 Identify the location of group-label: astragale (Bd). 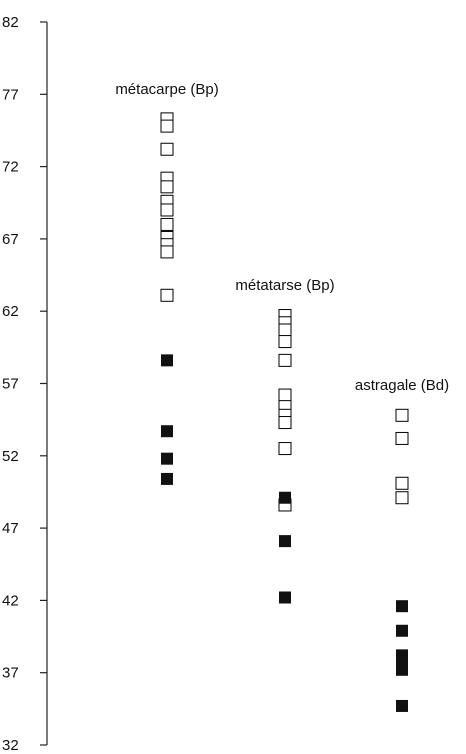
(402, 385).